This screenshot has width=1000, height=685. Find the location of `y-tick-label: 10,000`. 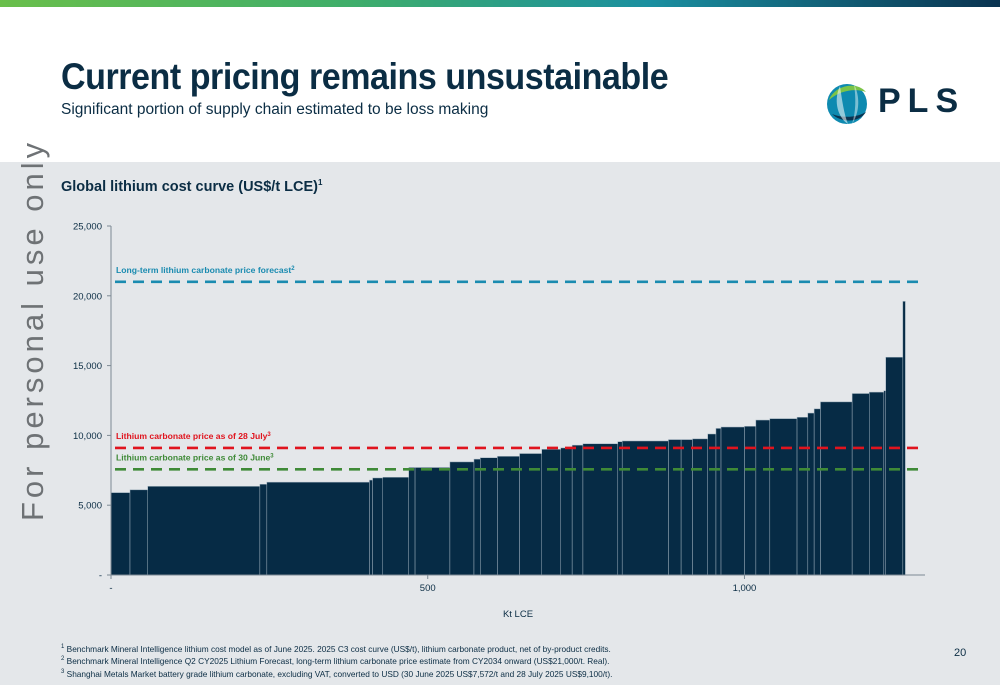

y-tick-label: 10,000 is located at coordinates (87, 436).